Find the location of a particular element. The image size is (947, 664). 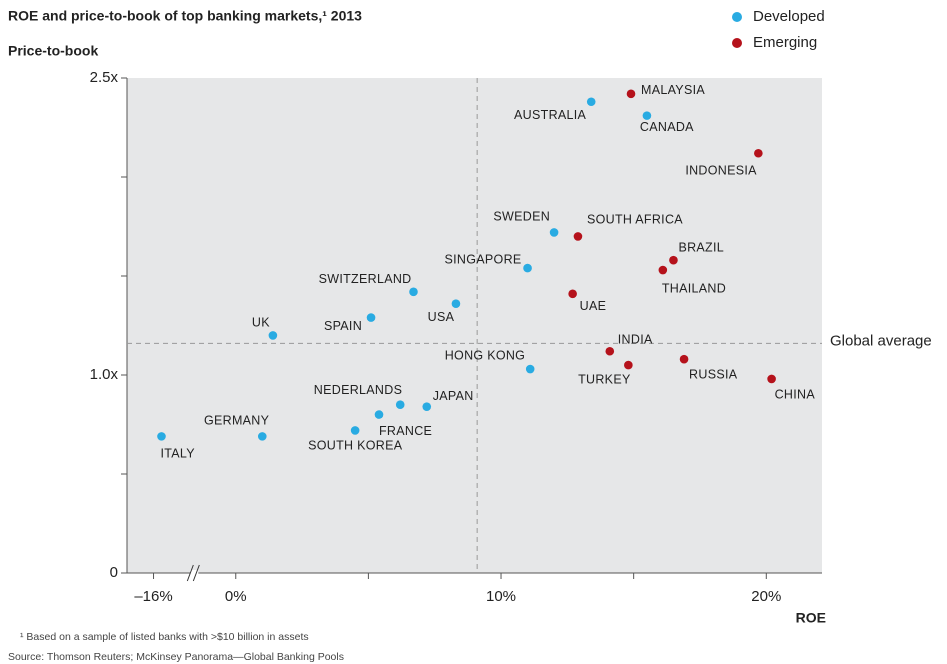

point-label: TURKEY is located at coordinates (604, 379).